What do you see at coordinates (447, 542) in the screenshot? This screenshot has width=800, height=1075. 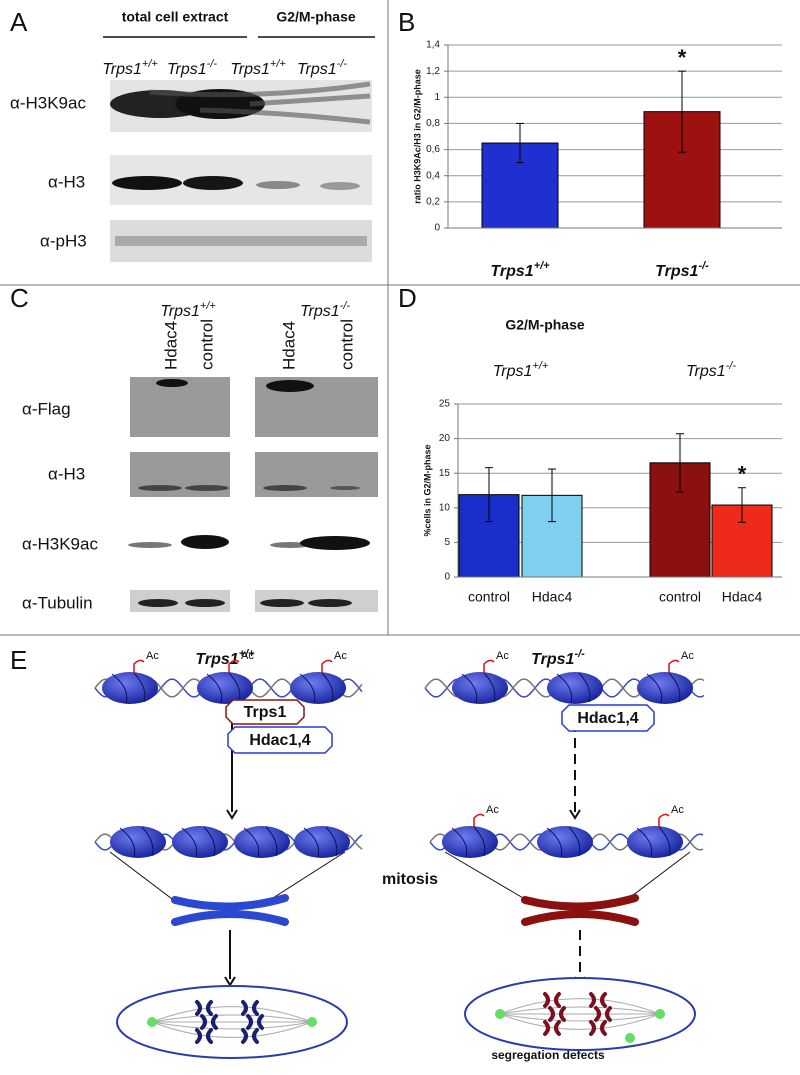 I see `y-tick-label: 5` at bounding box center [447, 542].